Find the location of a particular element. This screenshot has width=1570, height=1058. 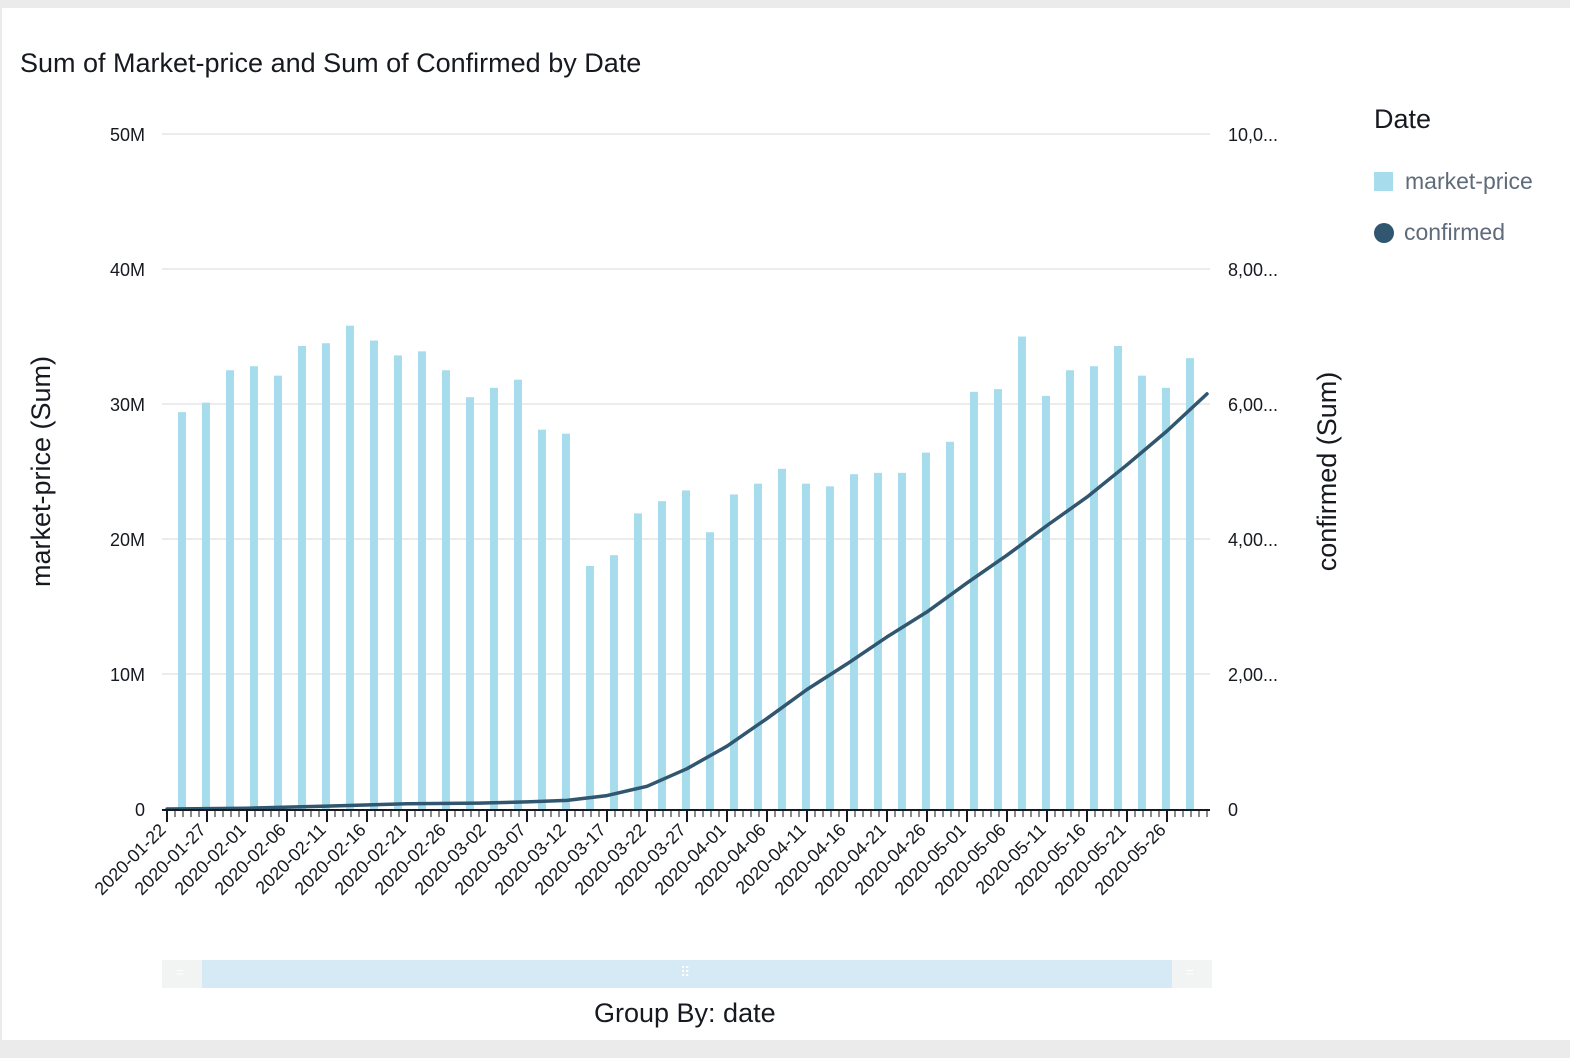

y-right-axis-title: confirmed (Sum) is located at coordinates (1327, 472).